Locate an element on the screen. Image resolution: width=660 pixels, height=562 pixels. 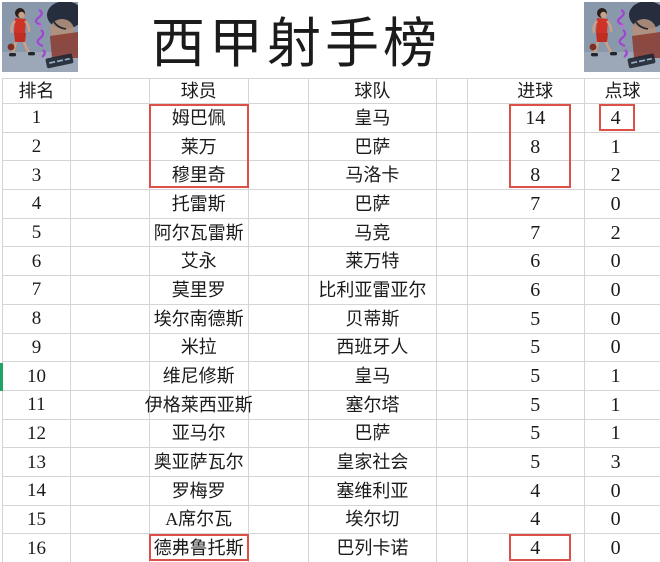
cell-goals: 6 is located at coordinates (527, 290).